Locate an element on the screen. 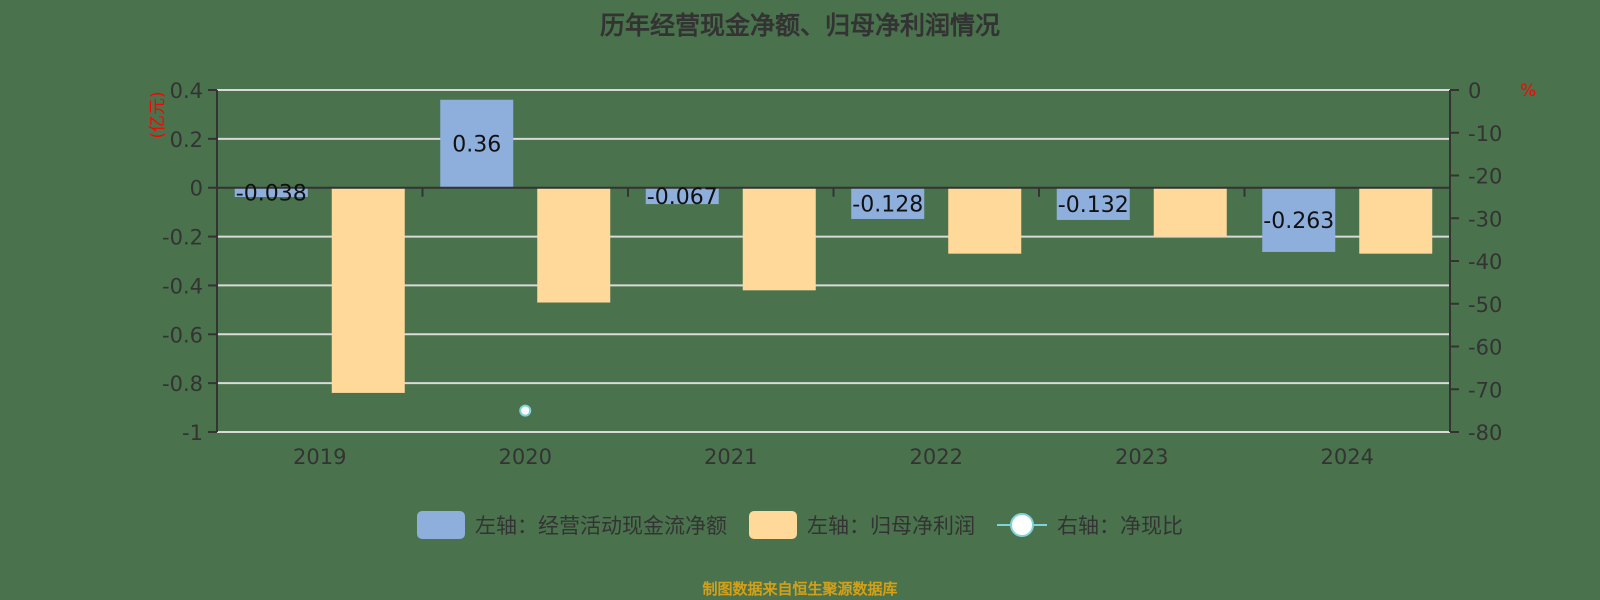 The height and width of the screenshot is (600, 1600). left-axis-tick-label: -0.8 is located at coordinates (182, 384).